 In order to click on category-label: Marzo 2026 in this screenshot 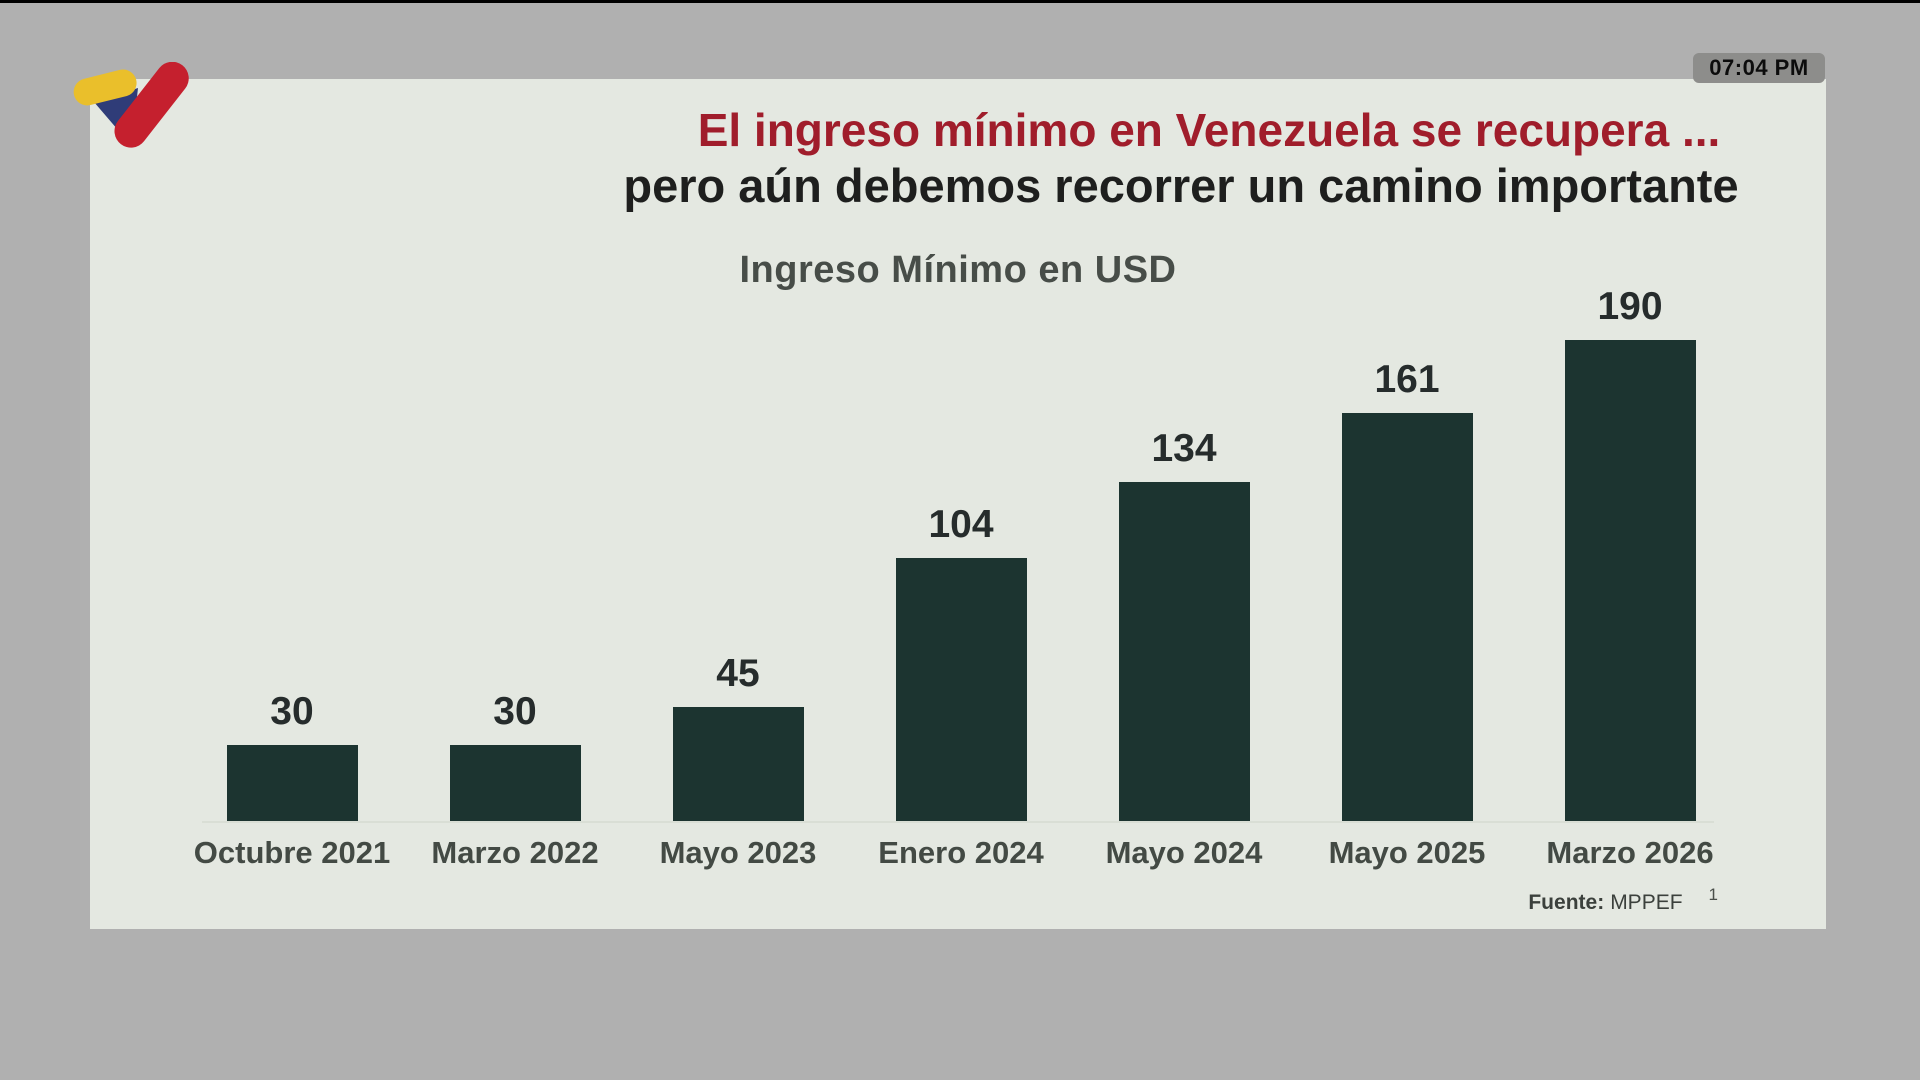, I will do `click(1630, 852)`.